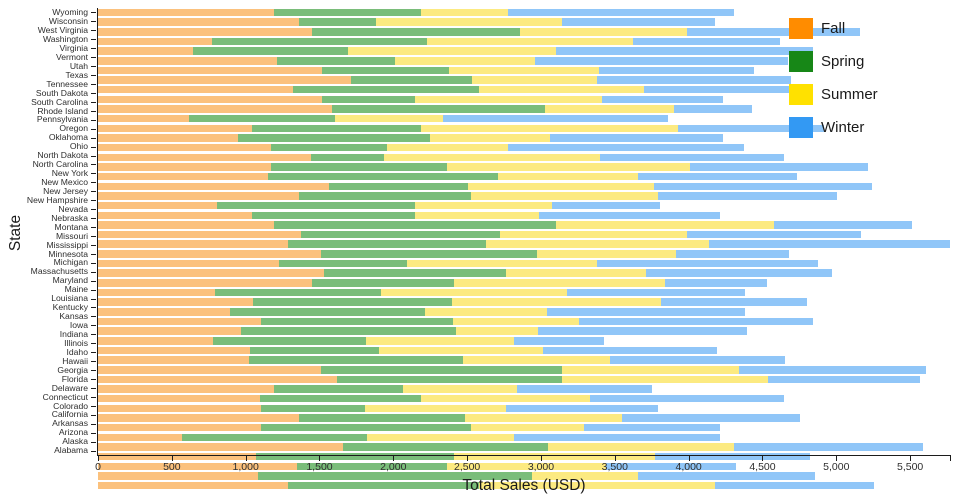  I want to click on y-tick-label: Alabama, so click(71, 450).